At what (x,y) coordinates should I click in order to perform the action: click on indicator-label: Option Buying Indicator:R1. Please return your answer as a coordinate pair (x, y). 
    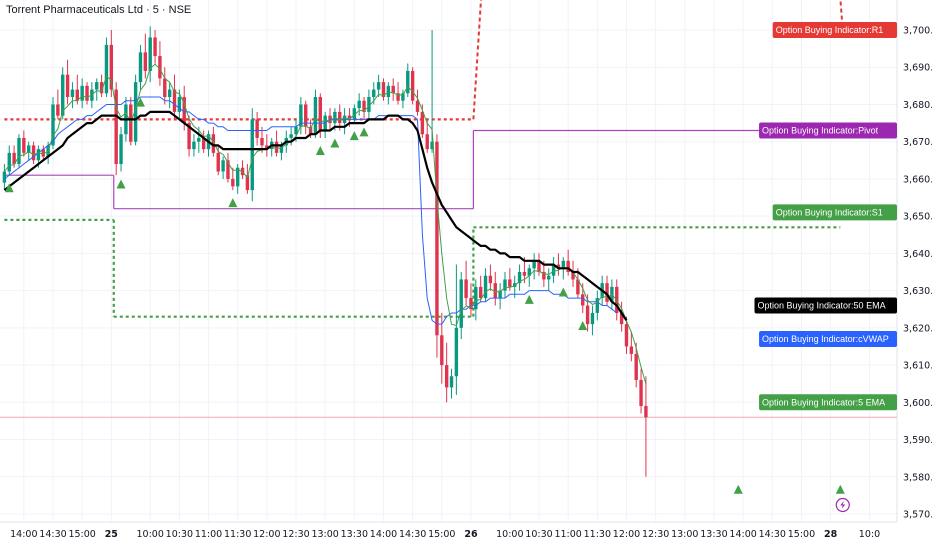
    Looking at the image, I should click on (830, 30).